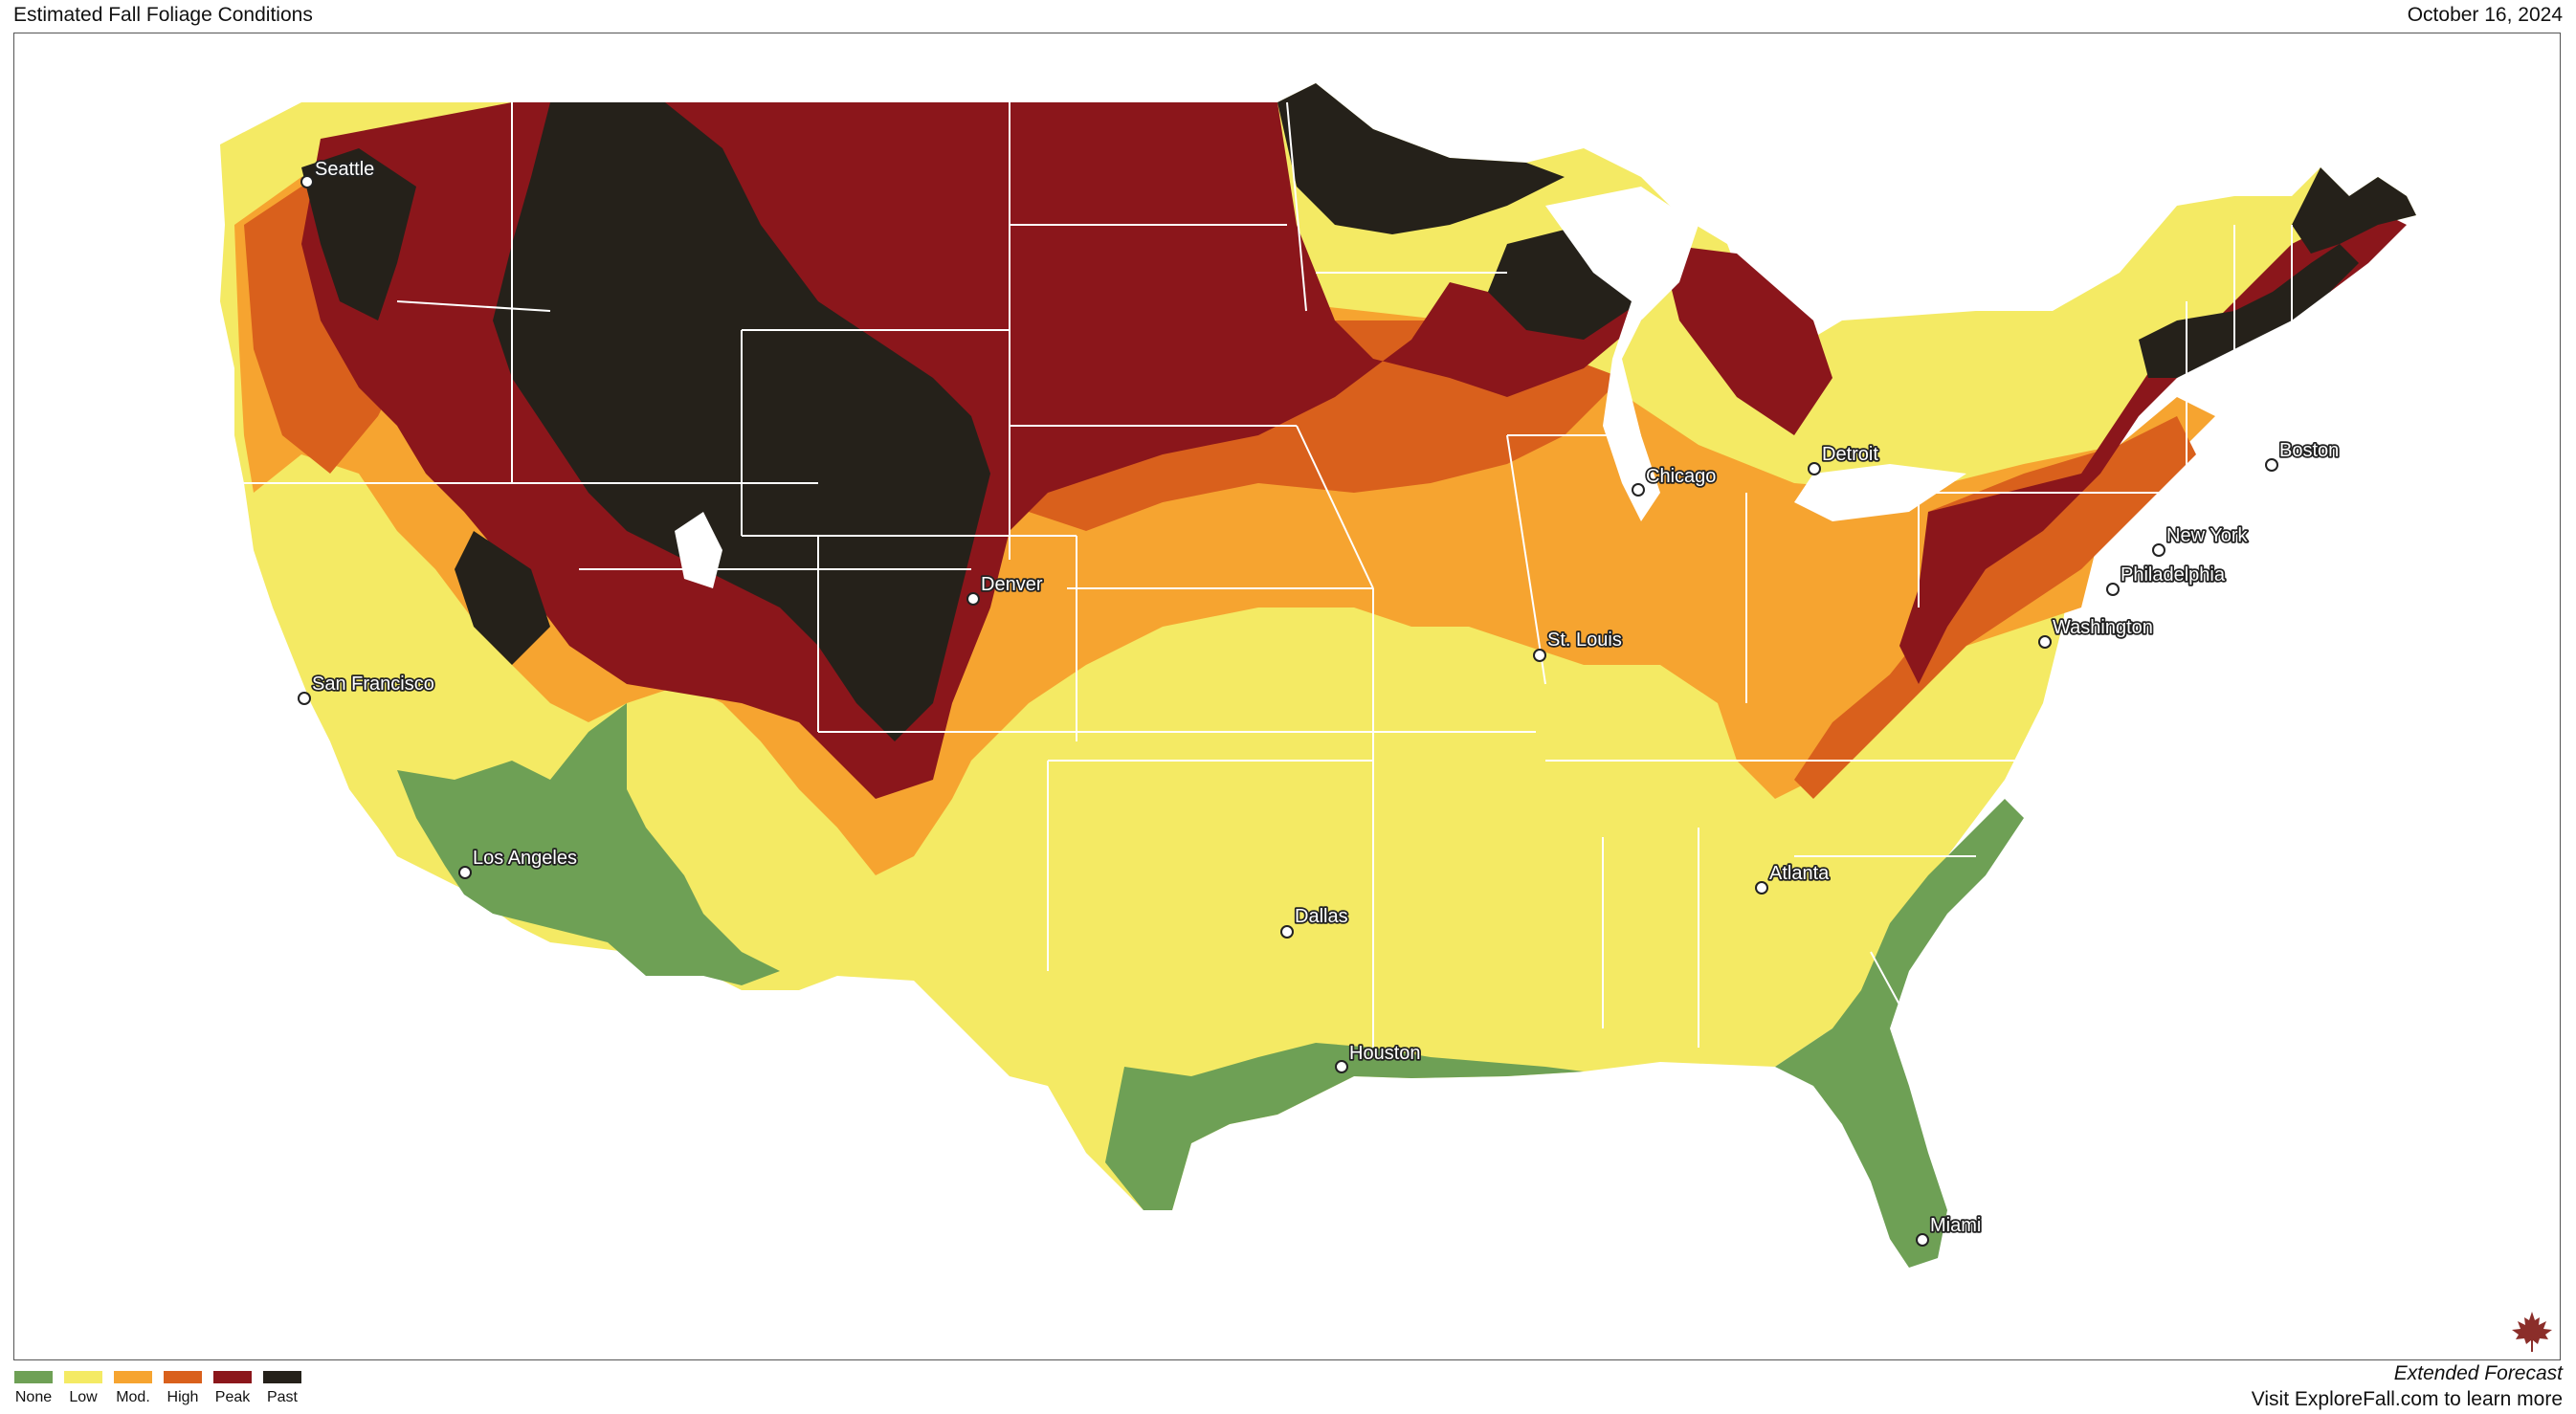  Describe the element at coordinates (183, 1388) in the screenshot. I see `legend-item-high: High` at that location.